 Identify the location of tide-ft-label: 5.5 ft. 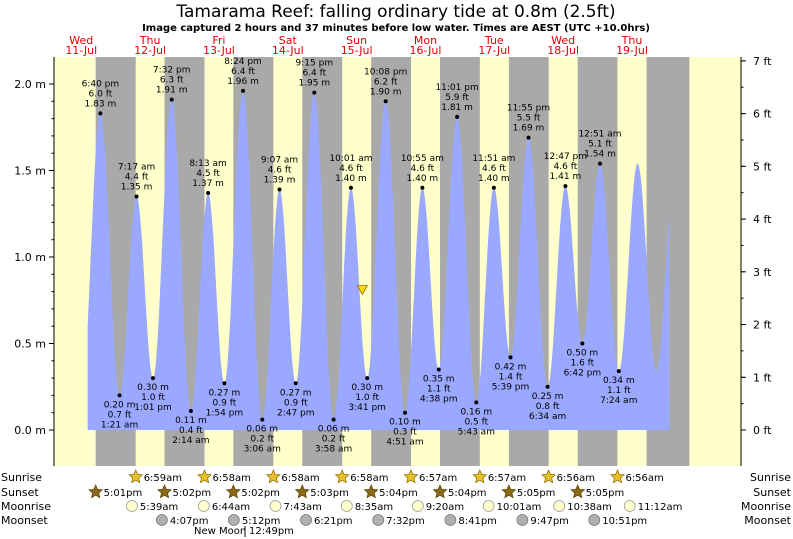
(529, 119).